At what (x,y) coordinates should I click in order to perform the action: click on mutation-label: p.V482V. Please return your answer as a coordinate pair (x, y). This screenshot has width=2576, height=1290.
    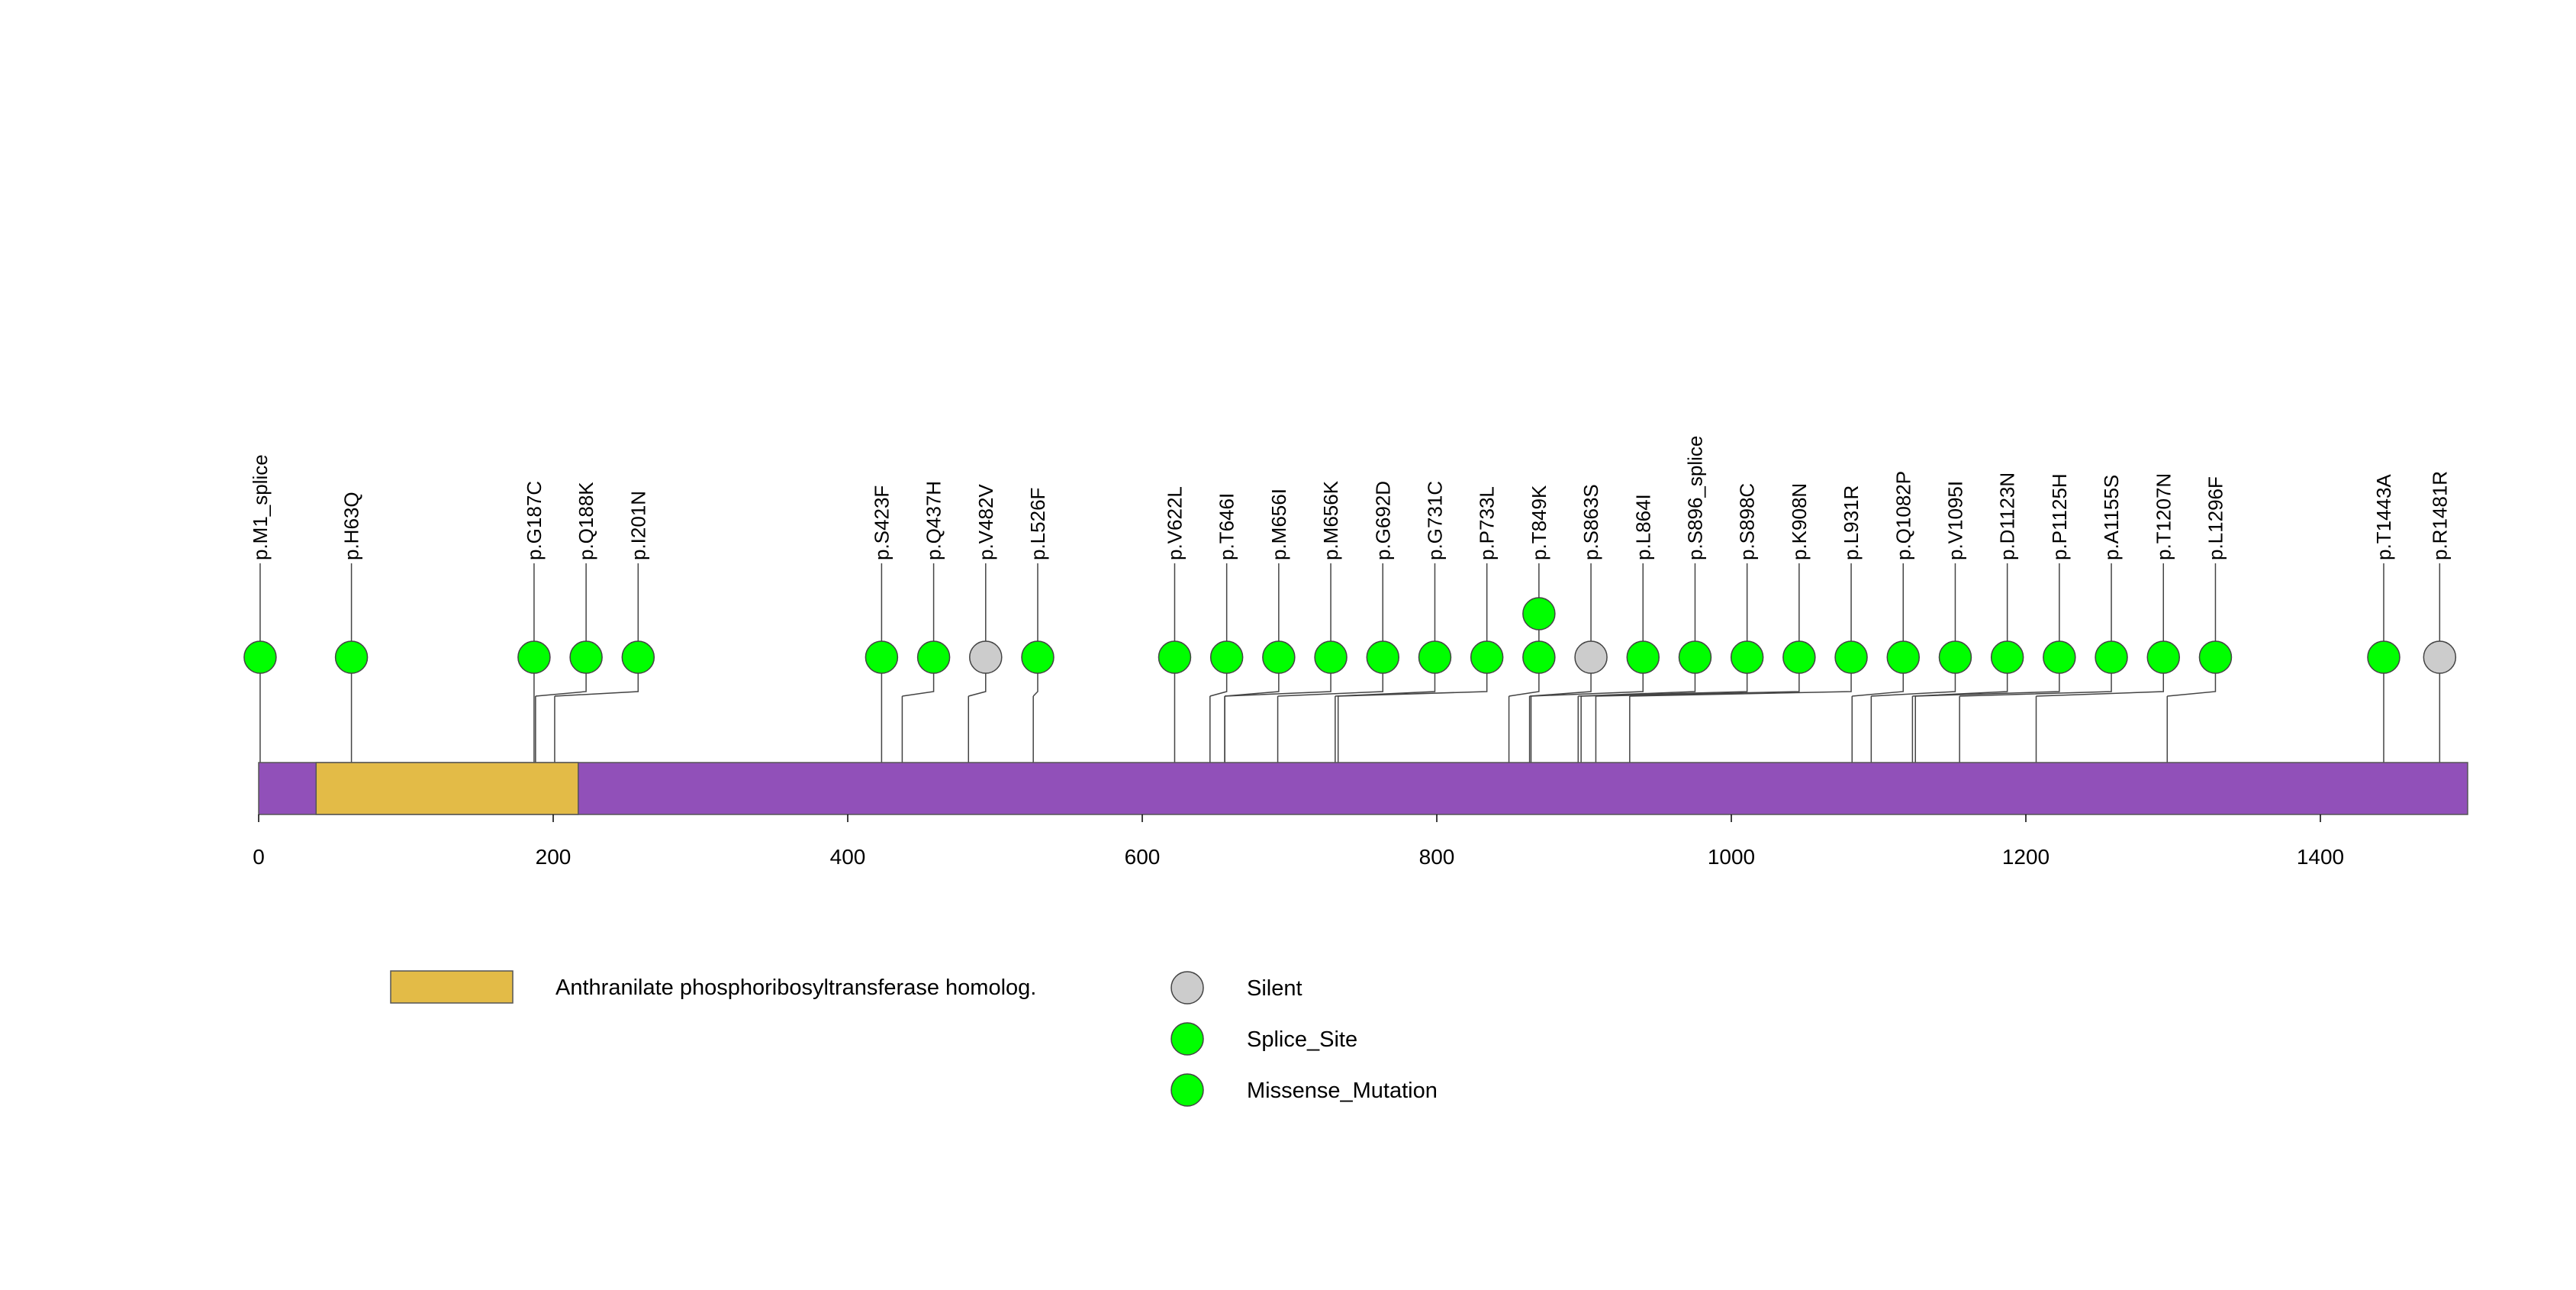
    Looking at the image, I should click on (985, 522).